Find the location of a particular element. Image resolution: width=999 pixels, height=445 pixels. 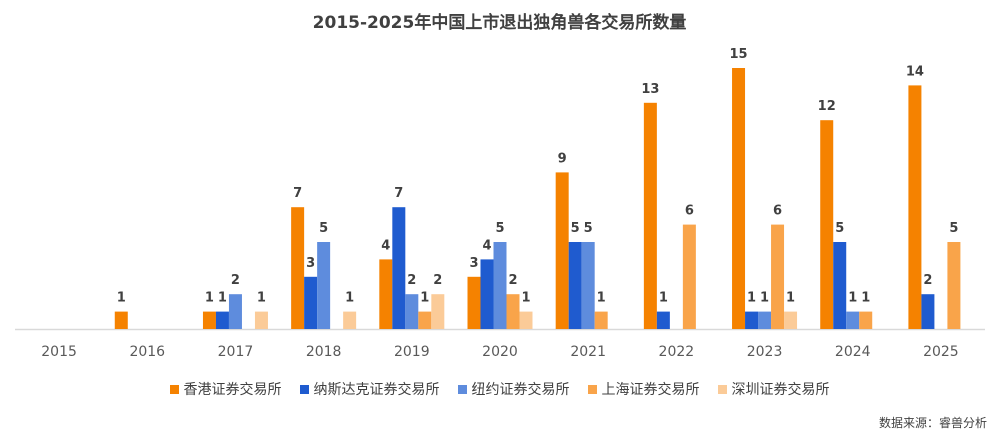

x-tick-label: 2023 is located at coordinates (765, 352).